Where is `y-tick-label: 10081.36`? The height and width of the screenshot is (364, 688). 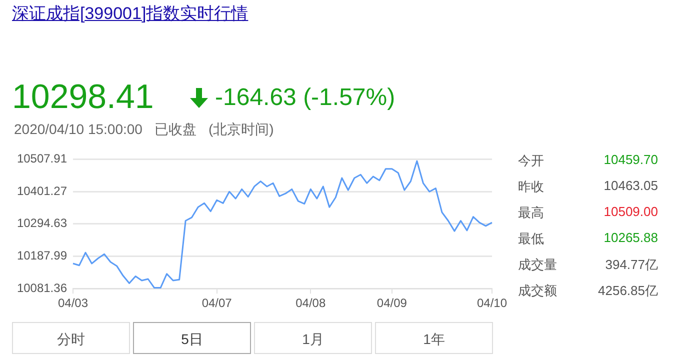
y-tick-label: 10081.36 is located at coordinates (42, 287).